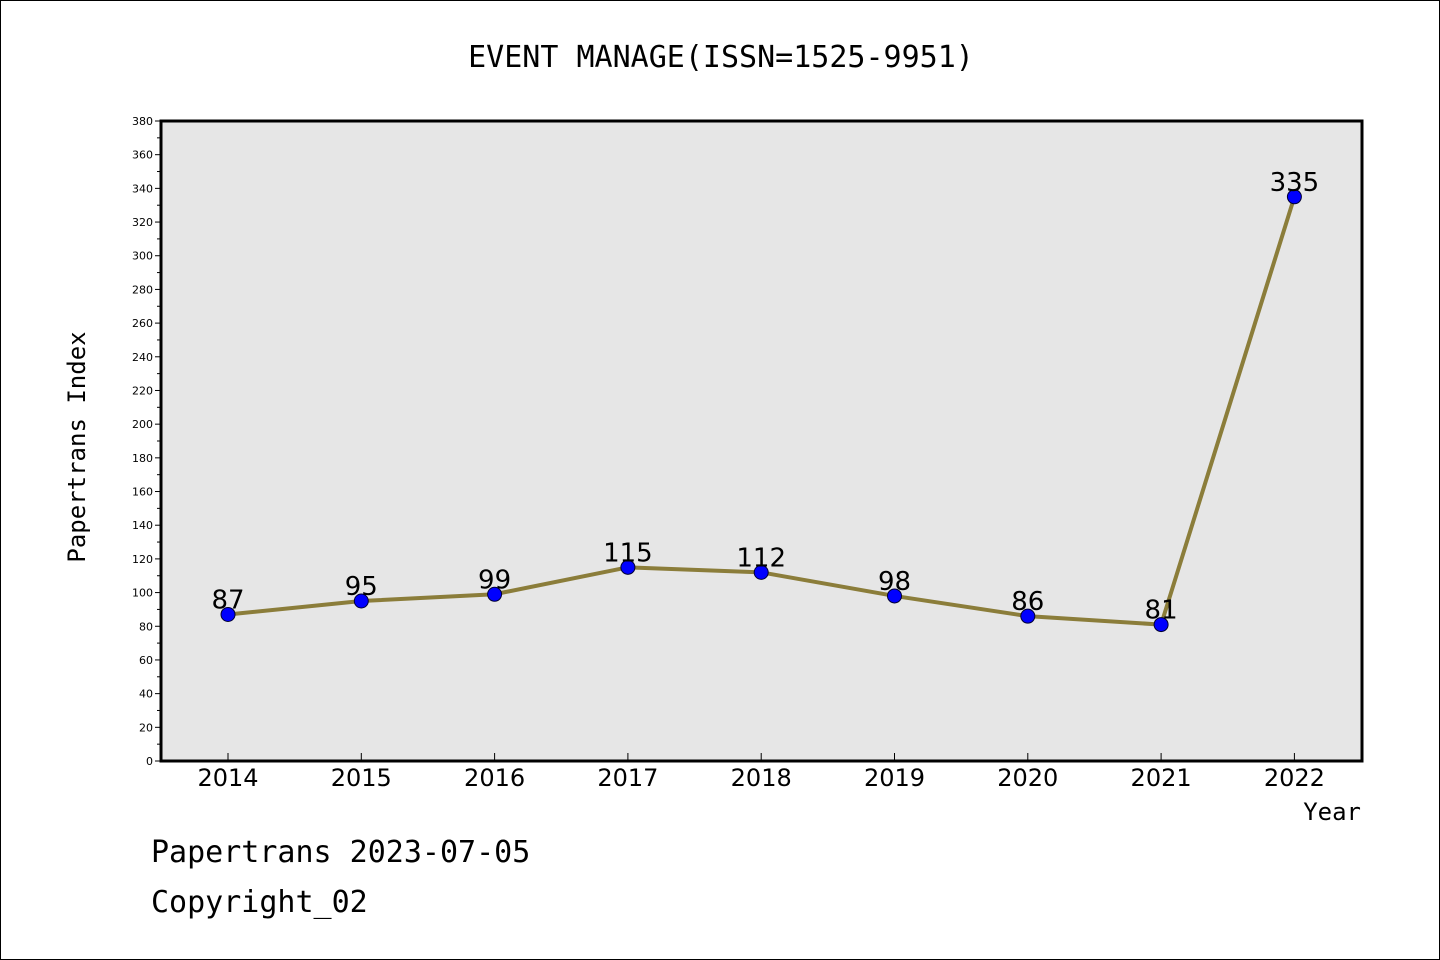 This screenshot has width=1440, height=960. I want to click on data-label: 86, so click(1027, 602).